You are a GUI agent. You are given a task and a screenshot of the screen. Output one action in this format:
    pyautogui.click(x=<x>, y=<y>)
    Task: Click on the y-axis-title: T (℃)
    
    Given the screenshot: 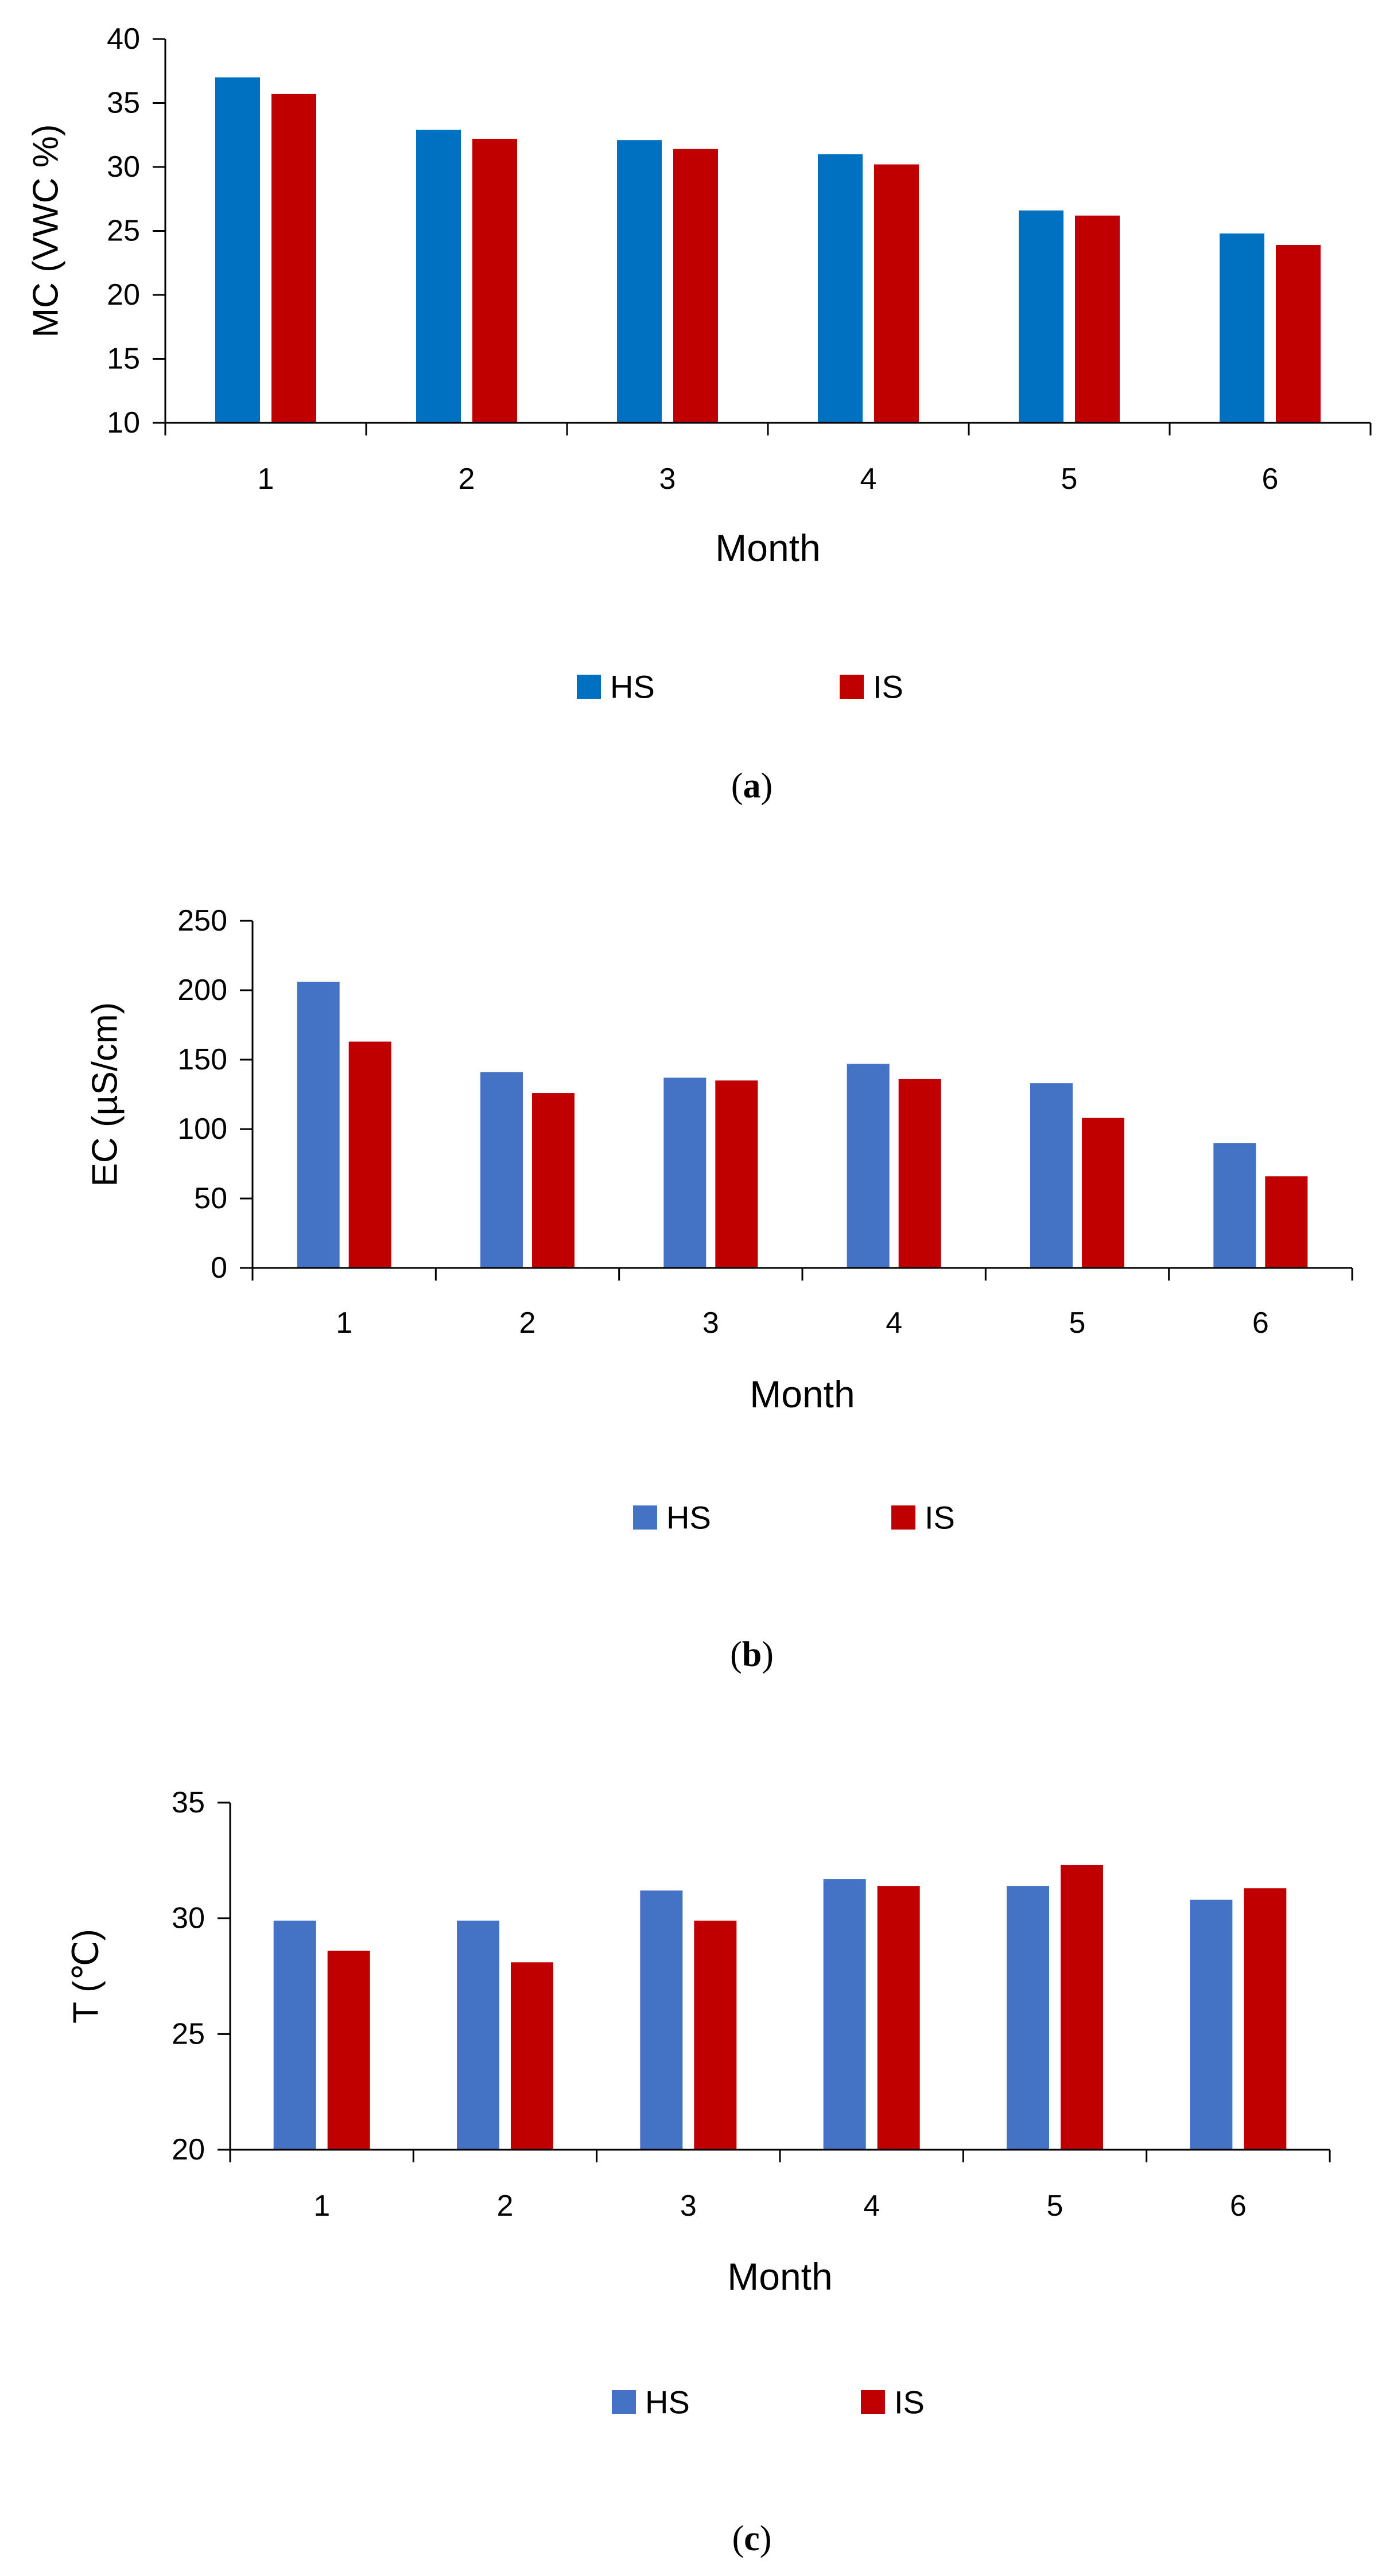 What is the action you would take?
    pyautogui.click(x=86, y=1976)
    